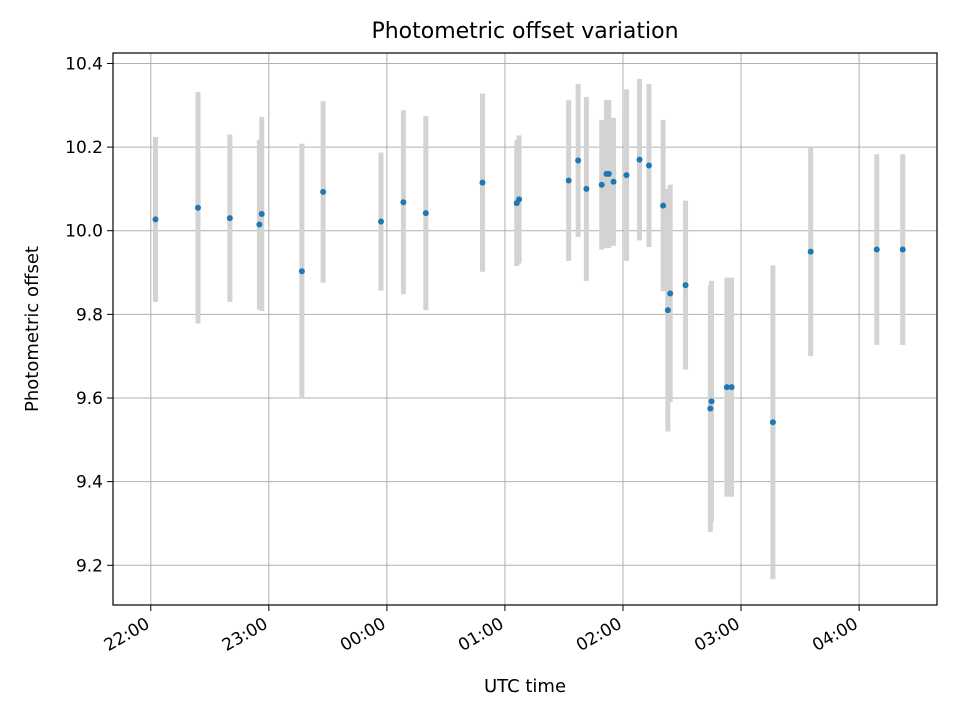 The width and height of the screenshot is (960, 720). What do you see at coordinates (524, 31) in the screenshot?
I see `chart-title: Photometric offset variation` at bounding box center [524, 31].